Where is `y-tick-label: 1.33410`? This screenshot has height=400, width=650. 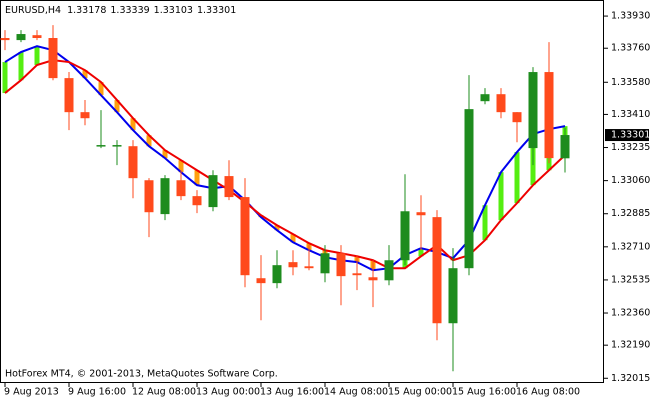 y-tick-label: 1.33410 is located at coordinates (630, 114).